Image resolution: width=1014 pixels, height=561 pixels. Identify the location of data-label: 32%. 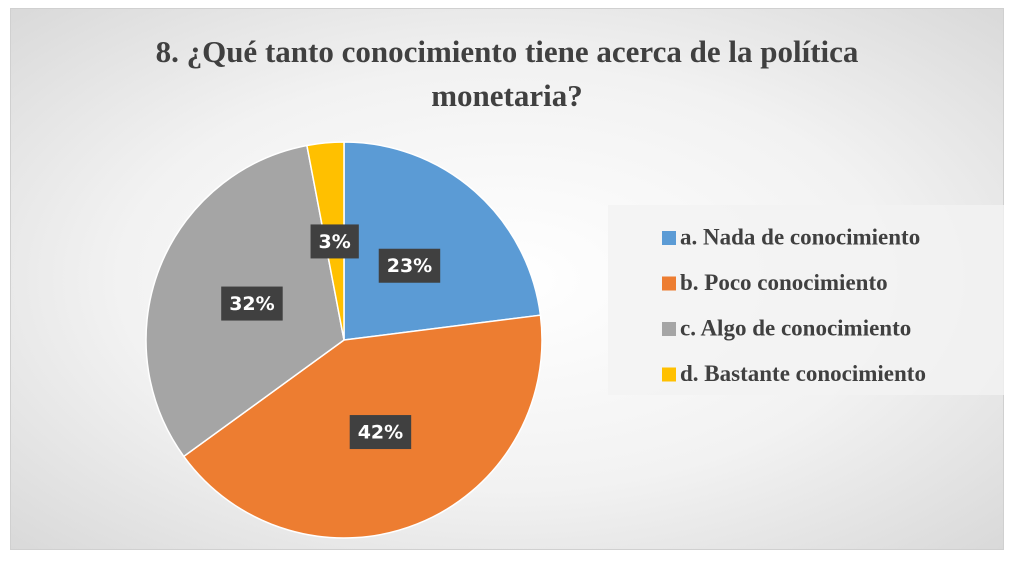
(252, 303).